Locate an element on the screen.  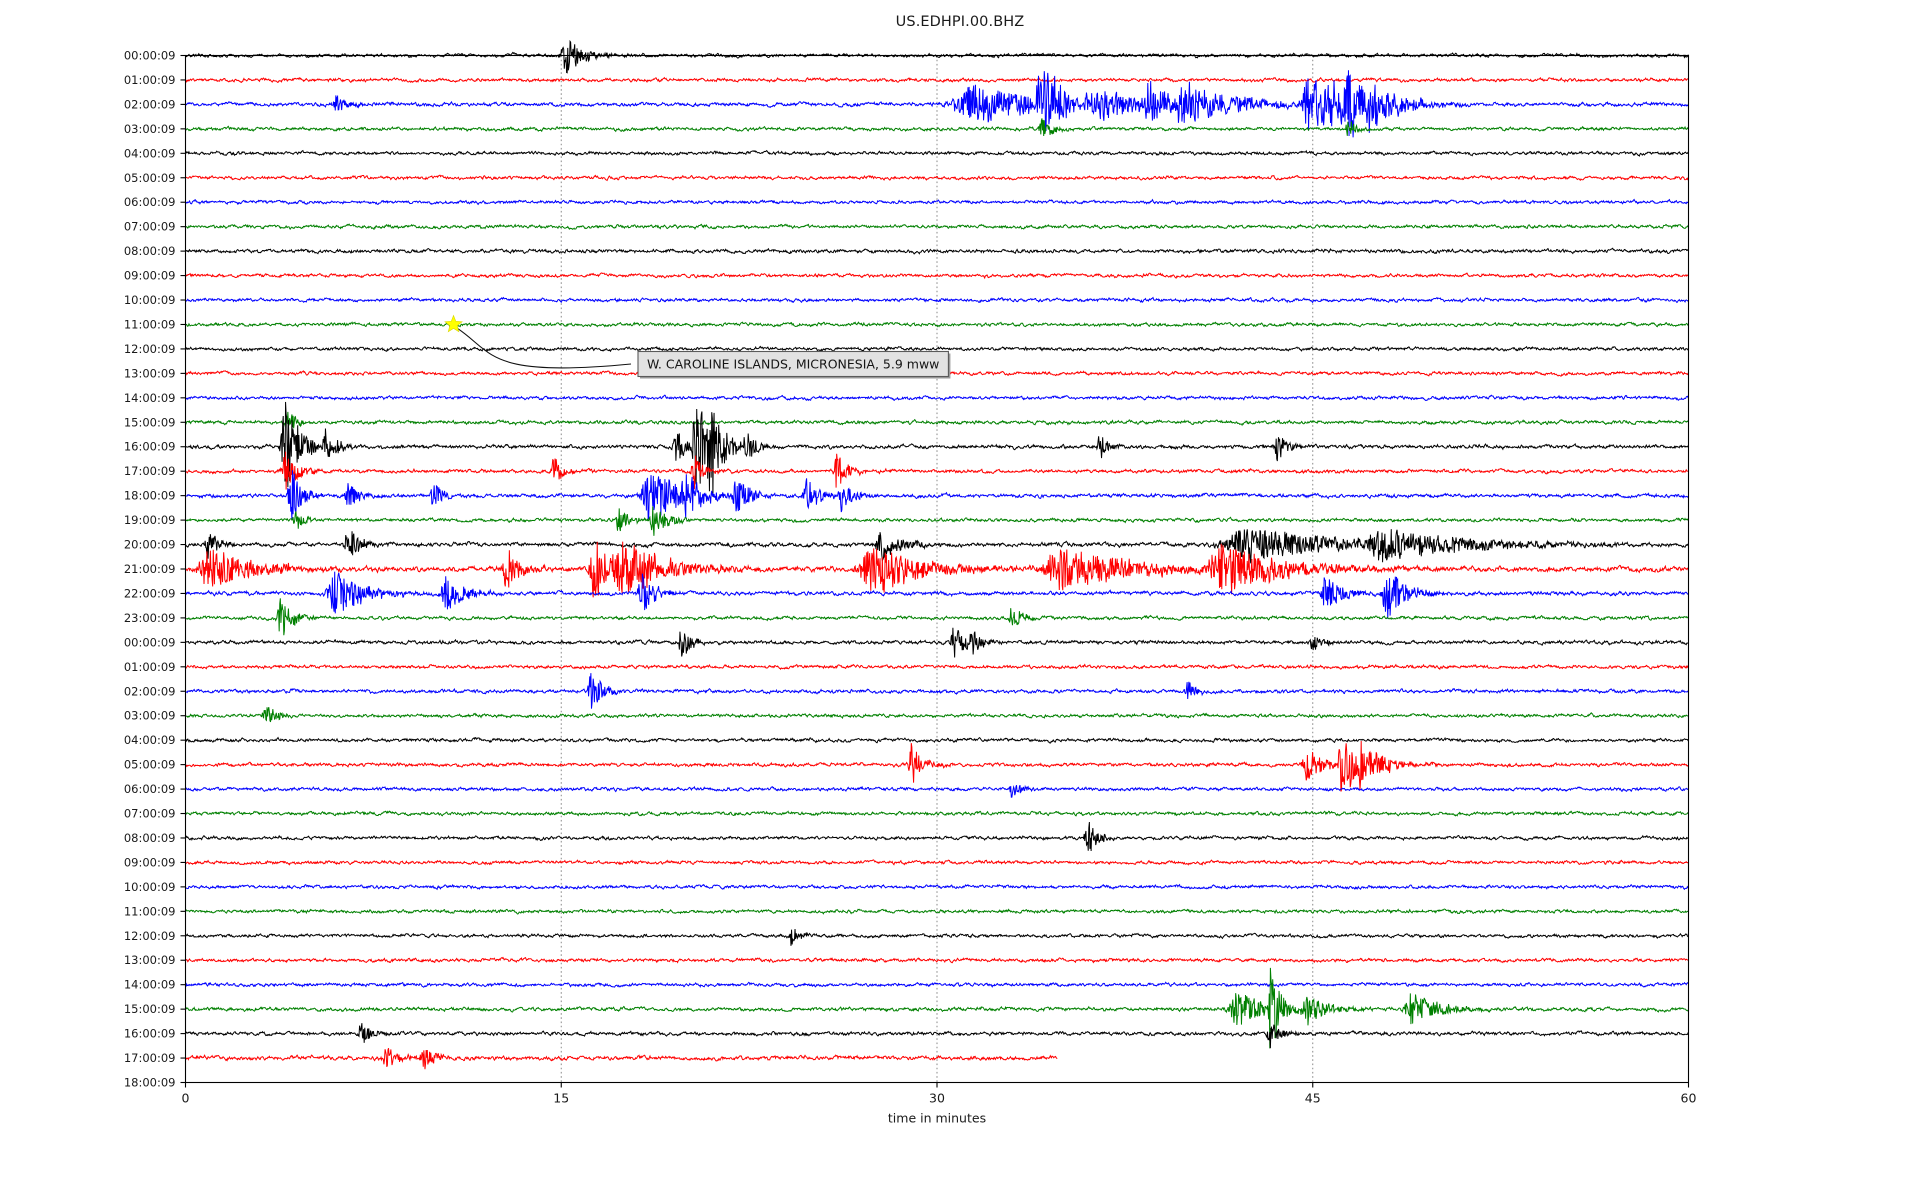
x-tick-label: 60 is located at coordinates (1689, 1098).